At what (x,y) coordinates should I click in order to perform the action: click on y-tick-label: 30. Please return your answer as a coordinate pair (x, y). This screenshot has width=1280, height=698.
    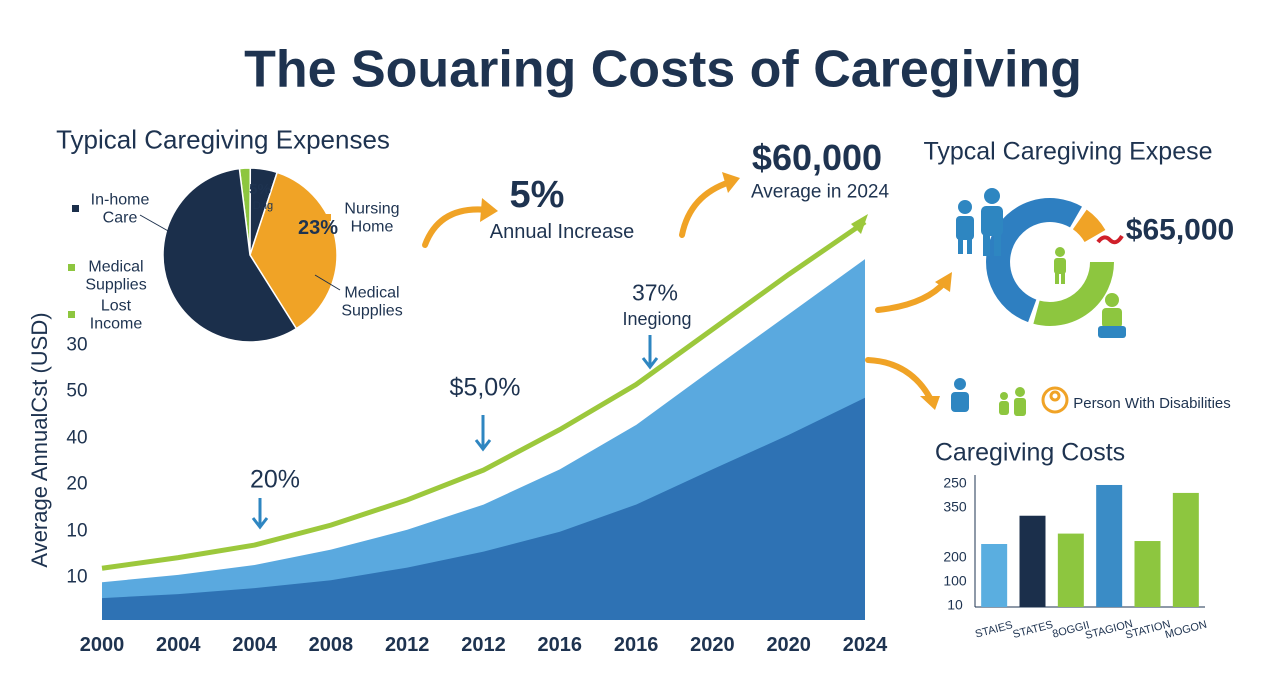
    Looking at the image, I should click on (77, 345).